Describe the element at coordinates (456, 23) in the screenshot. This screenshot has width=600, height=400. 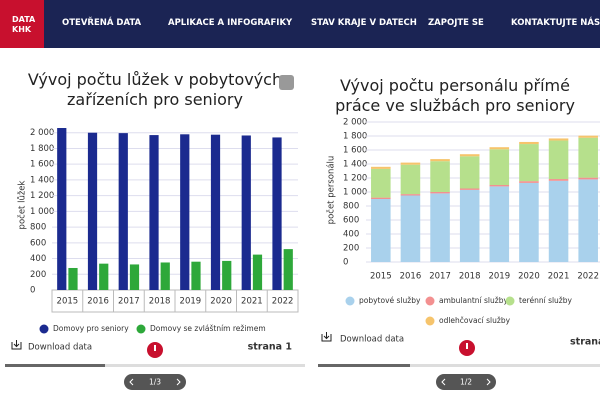
I see `nav-item: ZAPOJTE SE` at that location.